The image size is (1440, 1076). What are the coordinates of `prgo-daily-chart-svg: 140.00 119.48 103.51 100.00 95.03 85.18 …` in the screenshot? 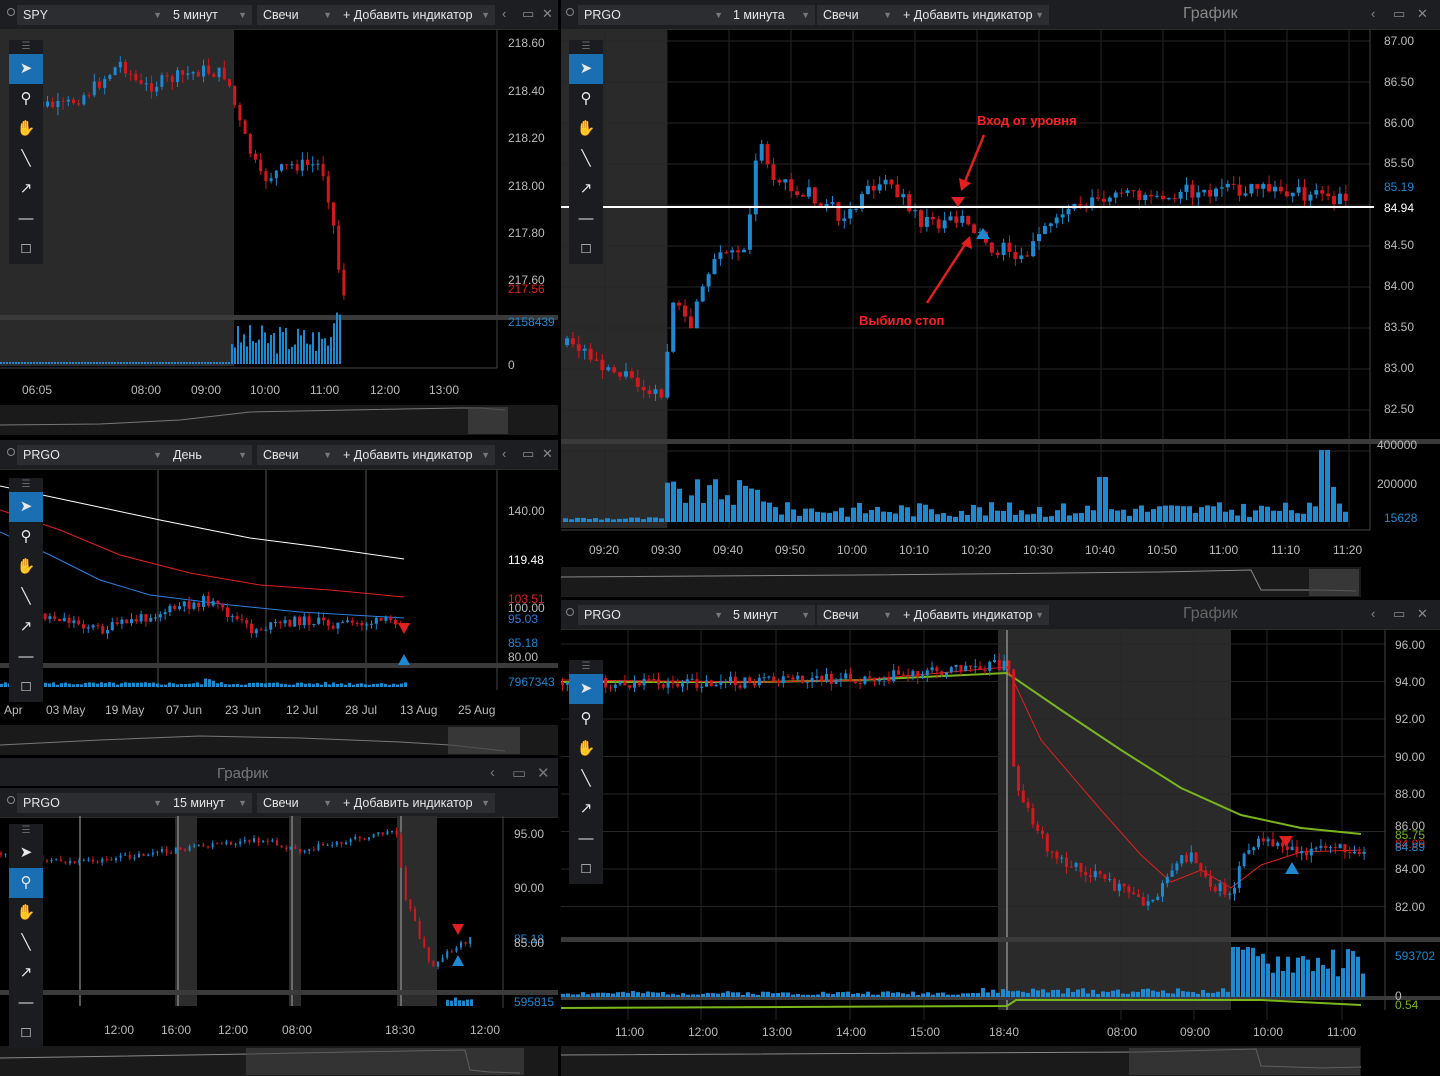 It's located at (279, 598).